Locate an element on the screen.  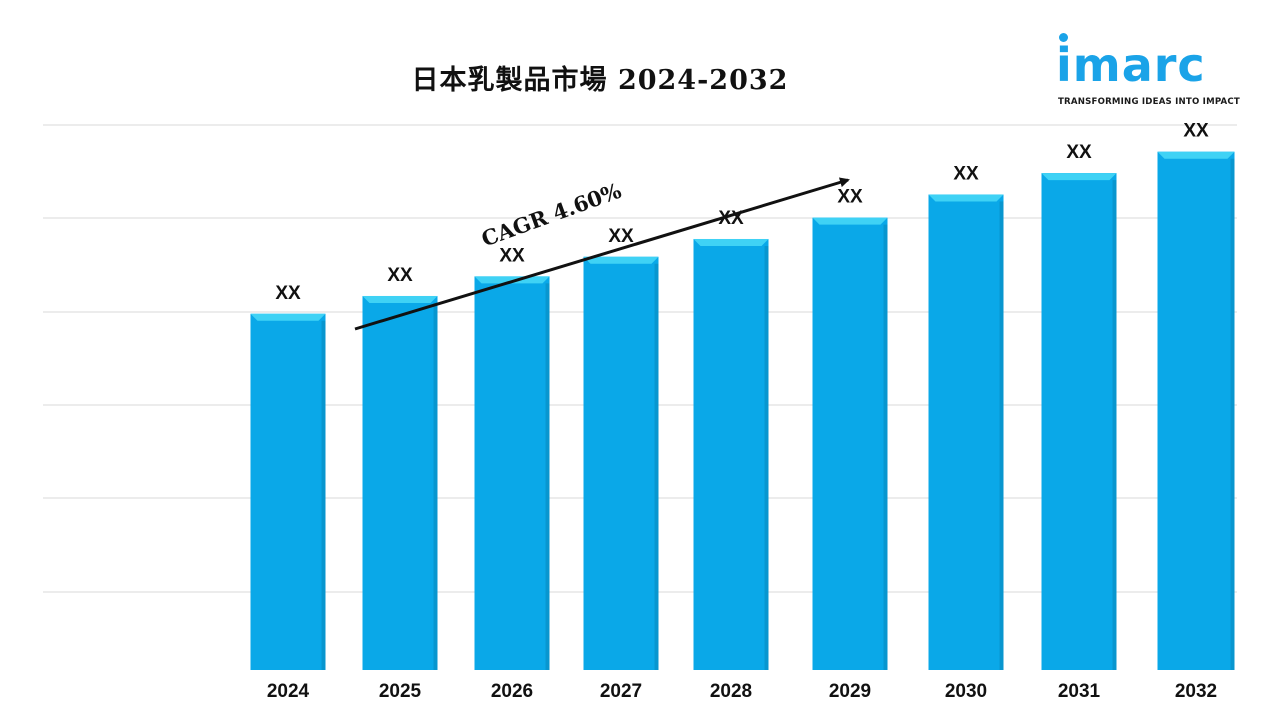
bar-edge-2024 is located at coordinates (323, 495).